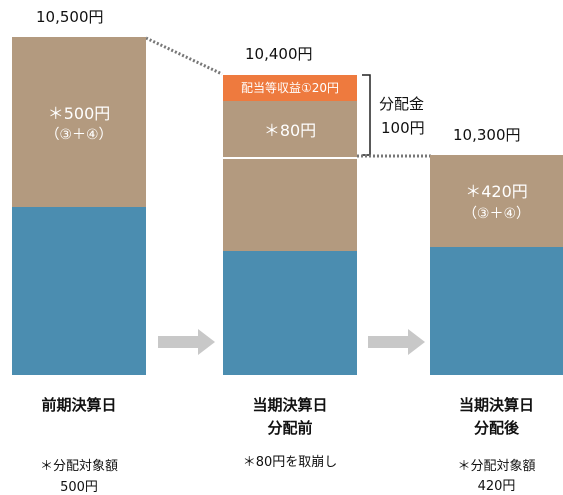 The image size is (563, 495). I want to click on bar3-caption-line2: 分配後, so click(496, 428).